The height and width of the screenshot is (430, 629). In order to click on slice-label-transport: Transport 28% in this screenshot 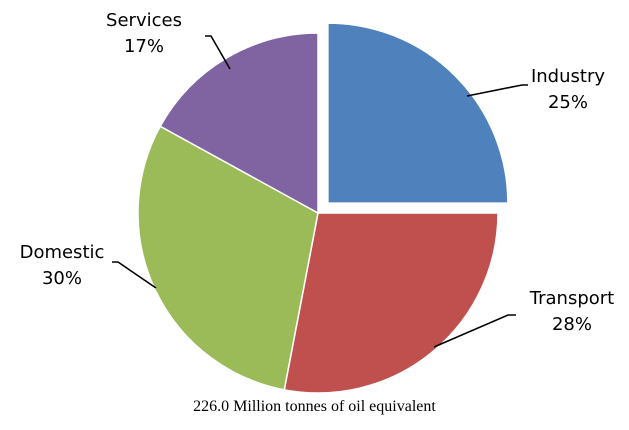, I will do `click(571, 311)`.